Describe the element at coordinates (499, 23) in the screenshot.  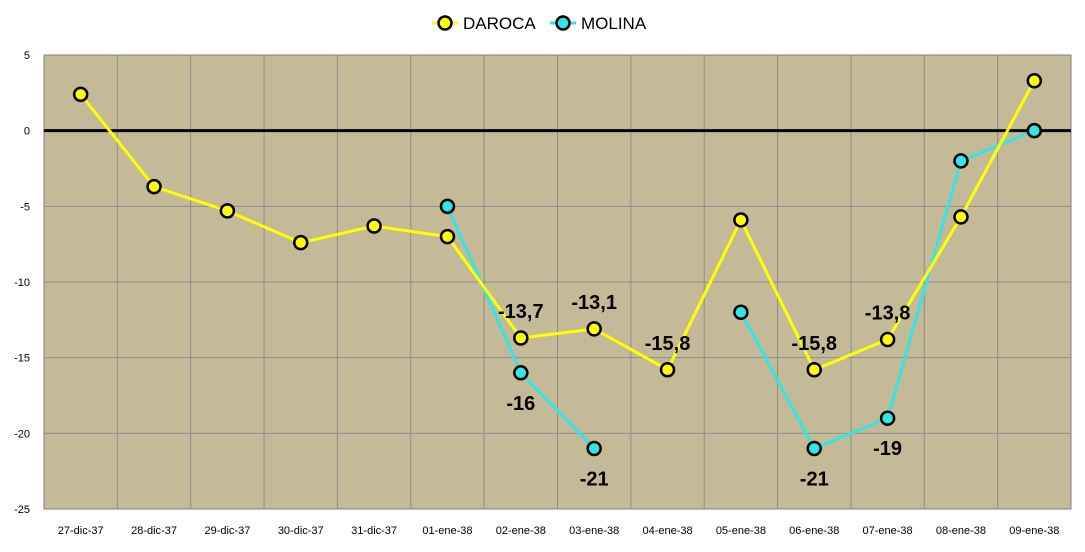
I see `legend-label-daroca: DAROCA` at that location.